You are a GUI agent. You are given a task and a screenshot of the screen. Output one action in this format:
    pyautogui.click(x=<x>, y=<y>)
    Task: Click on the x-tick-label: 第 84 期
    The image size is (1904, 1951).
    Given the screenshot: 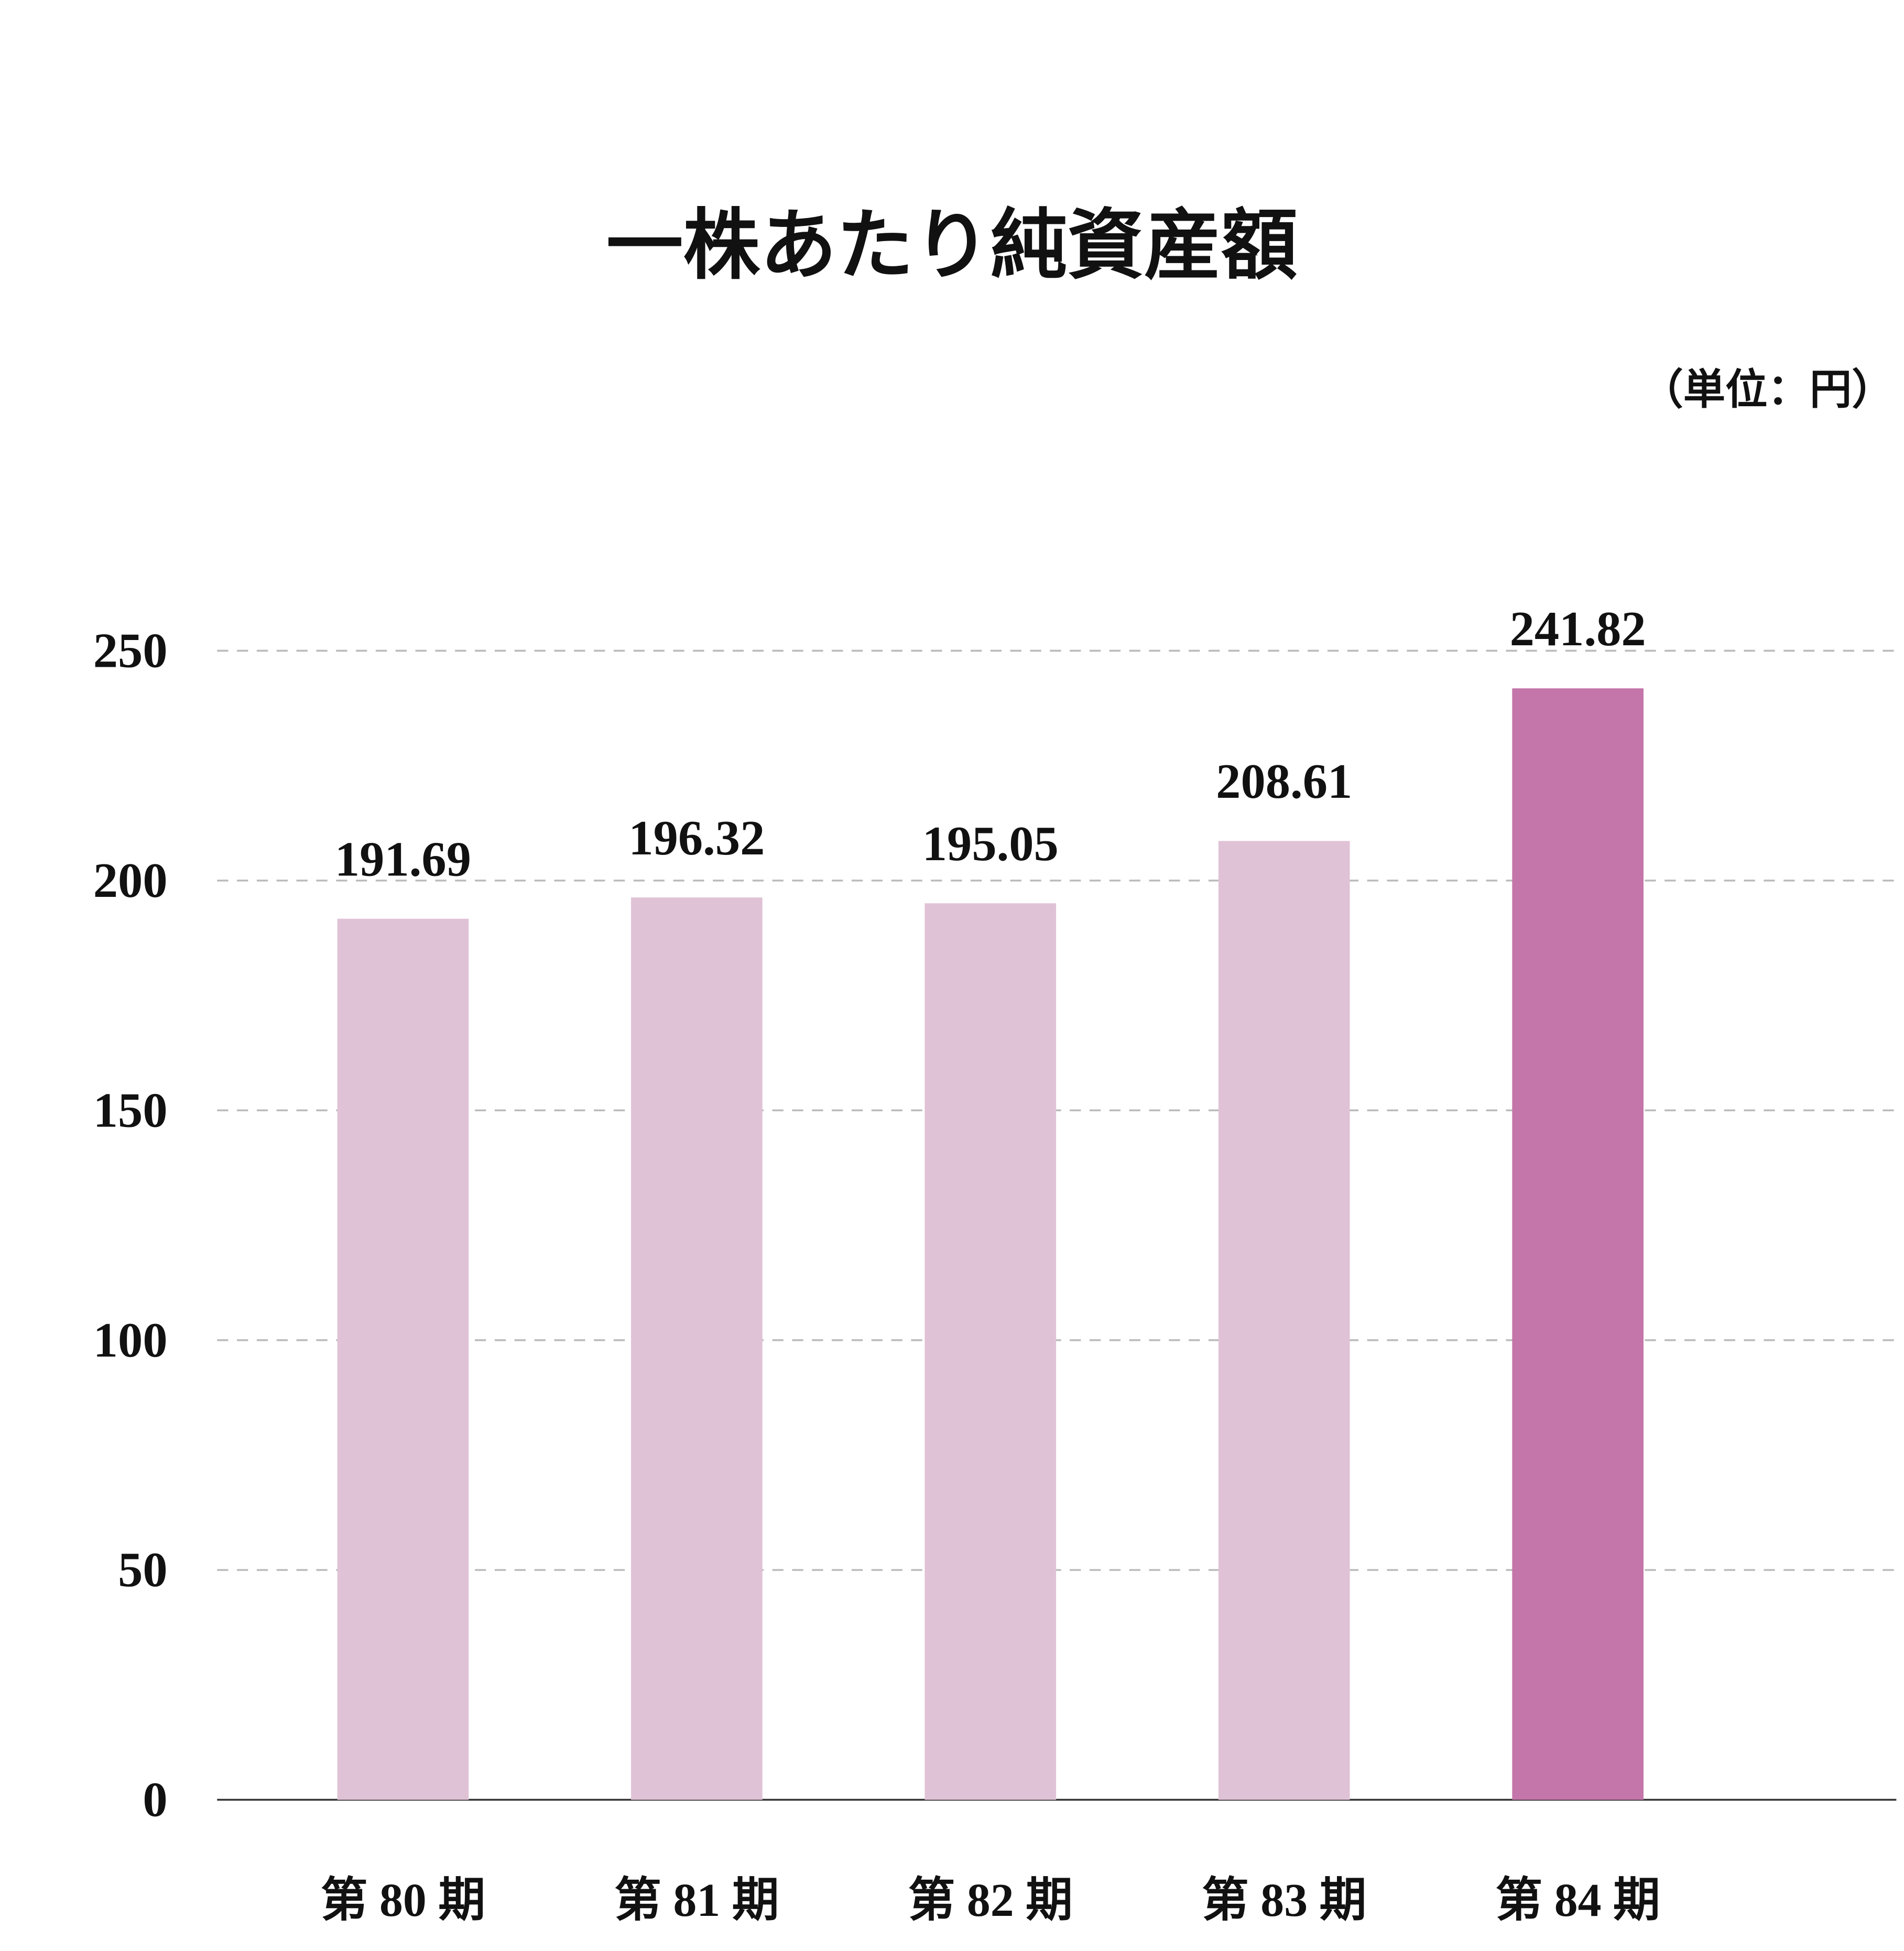 What is the action you would take?
    pyautogui.click(x=1577, y=1900)
    